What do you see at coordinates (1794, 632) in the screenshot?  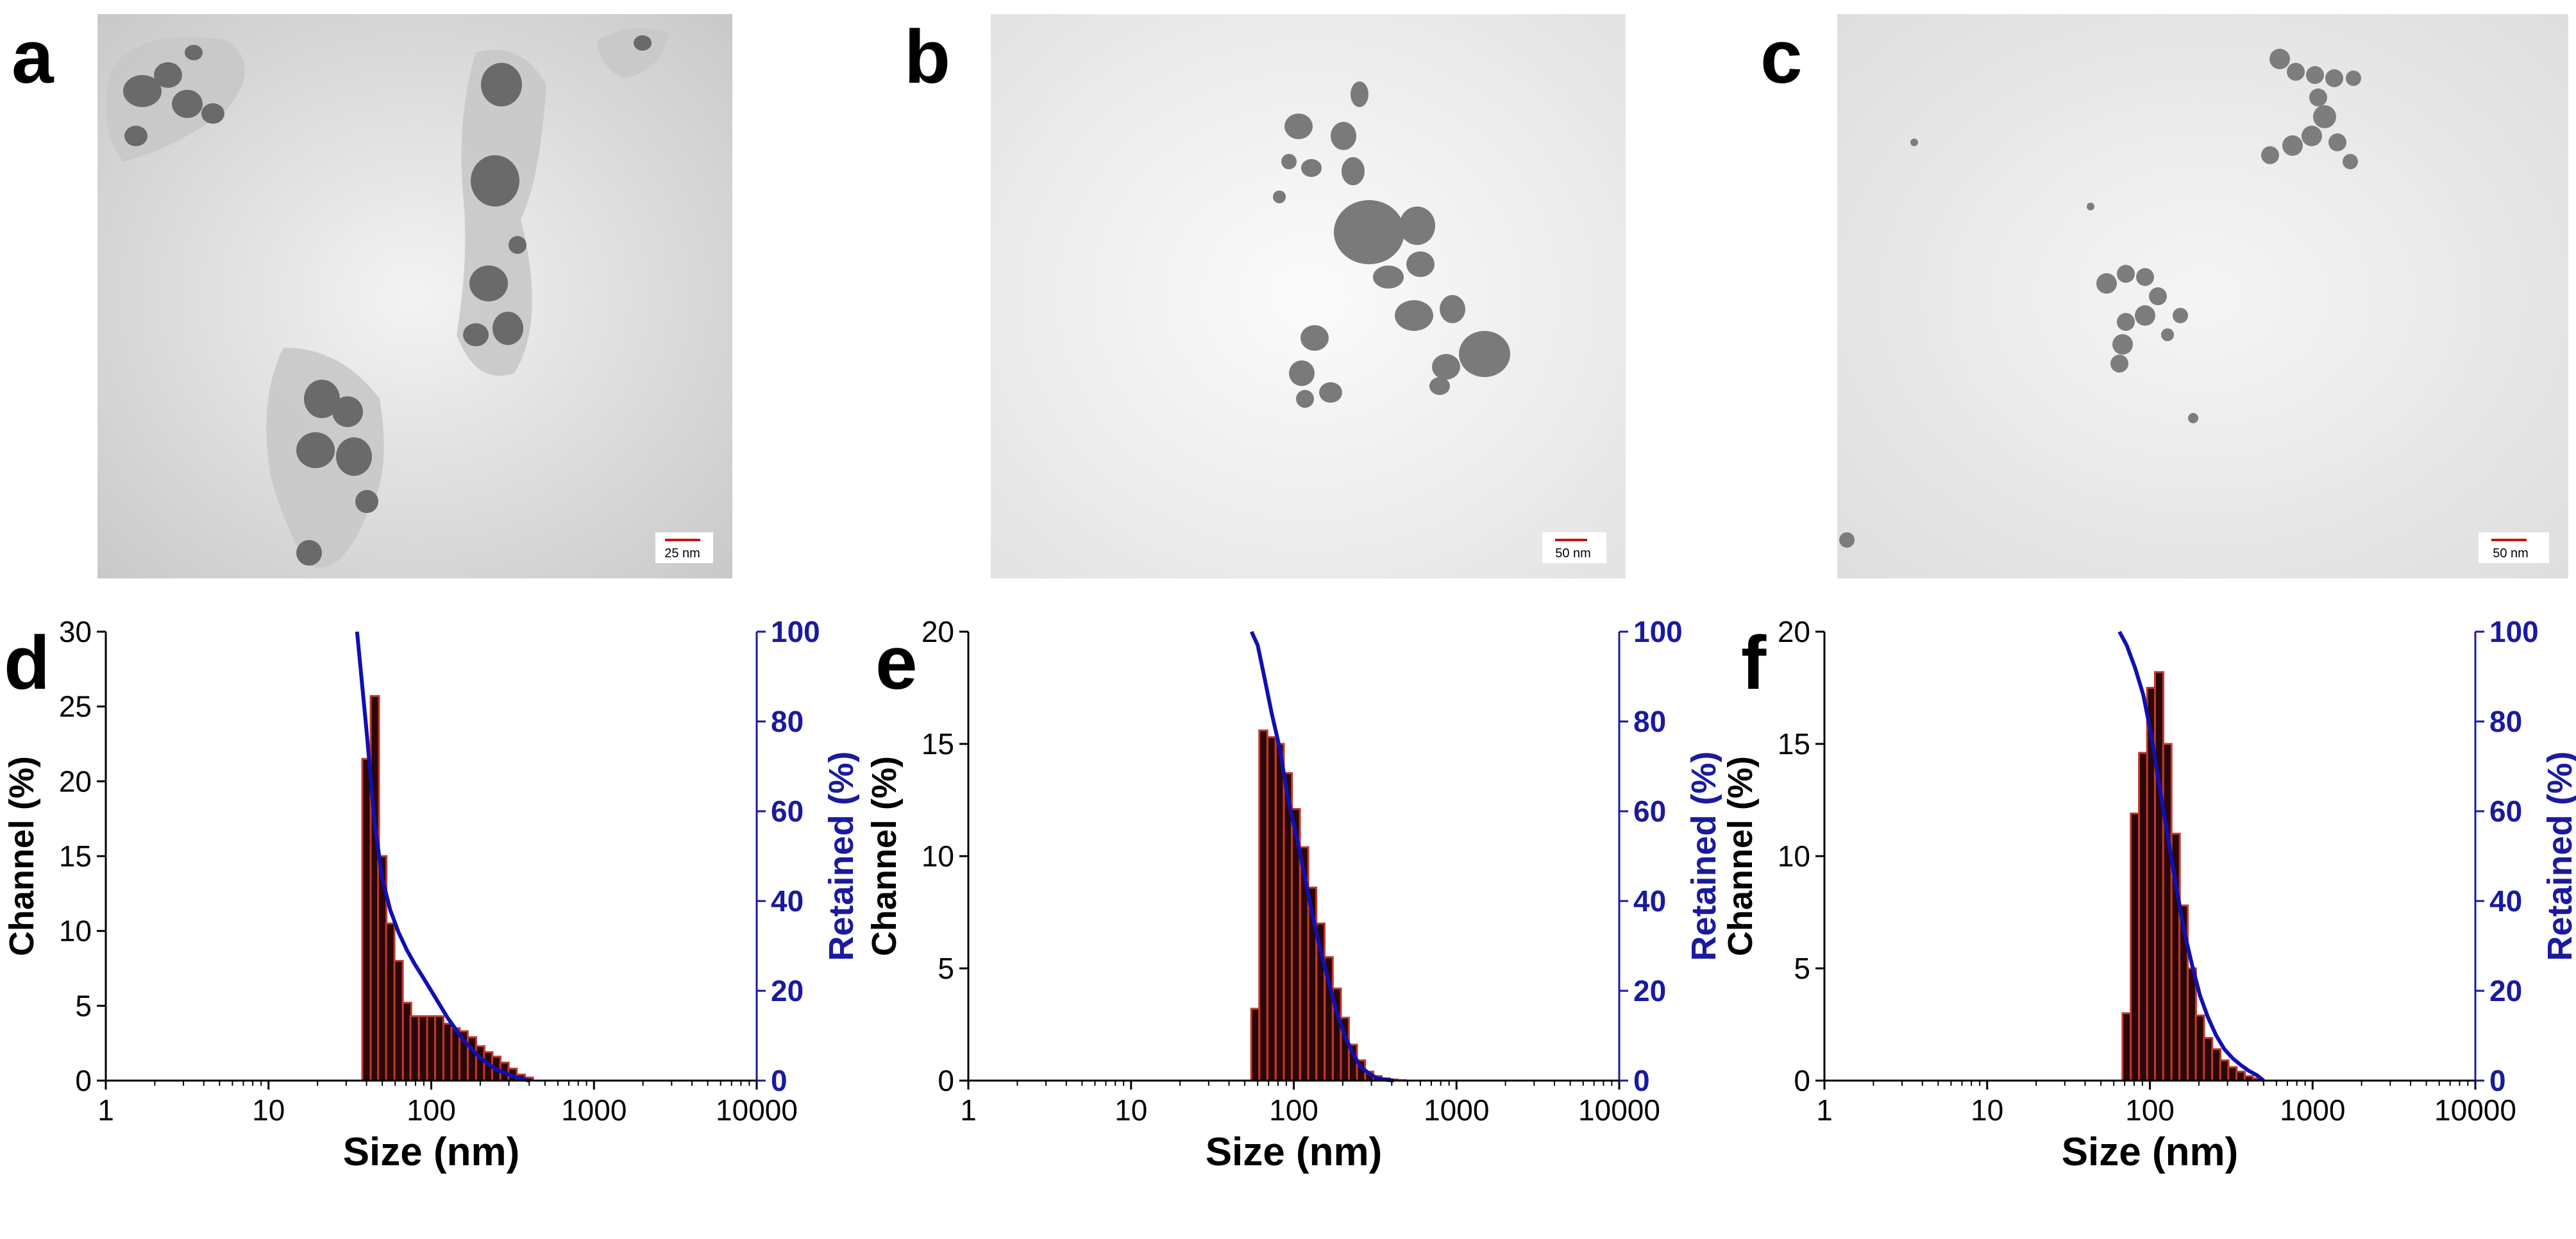 I see `y-tick-label-f-4: 20` at bounding box center [1794, 632].